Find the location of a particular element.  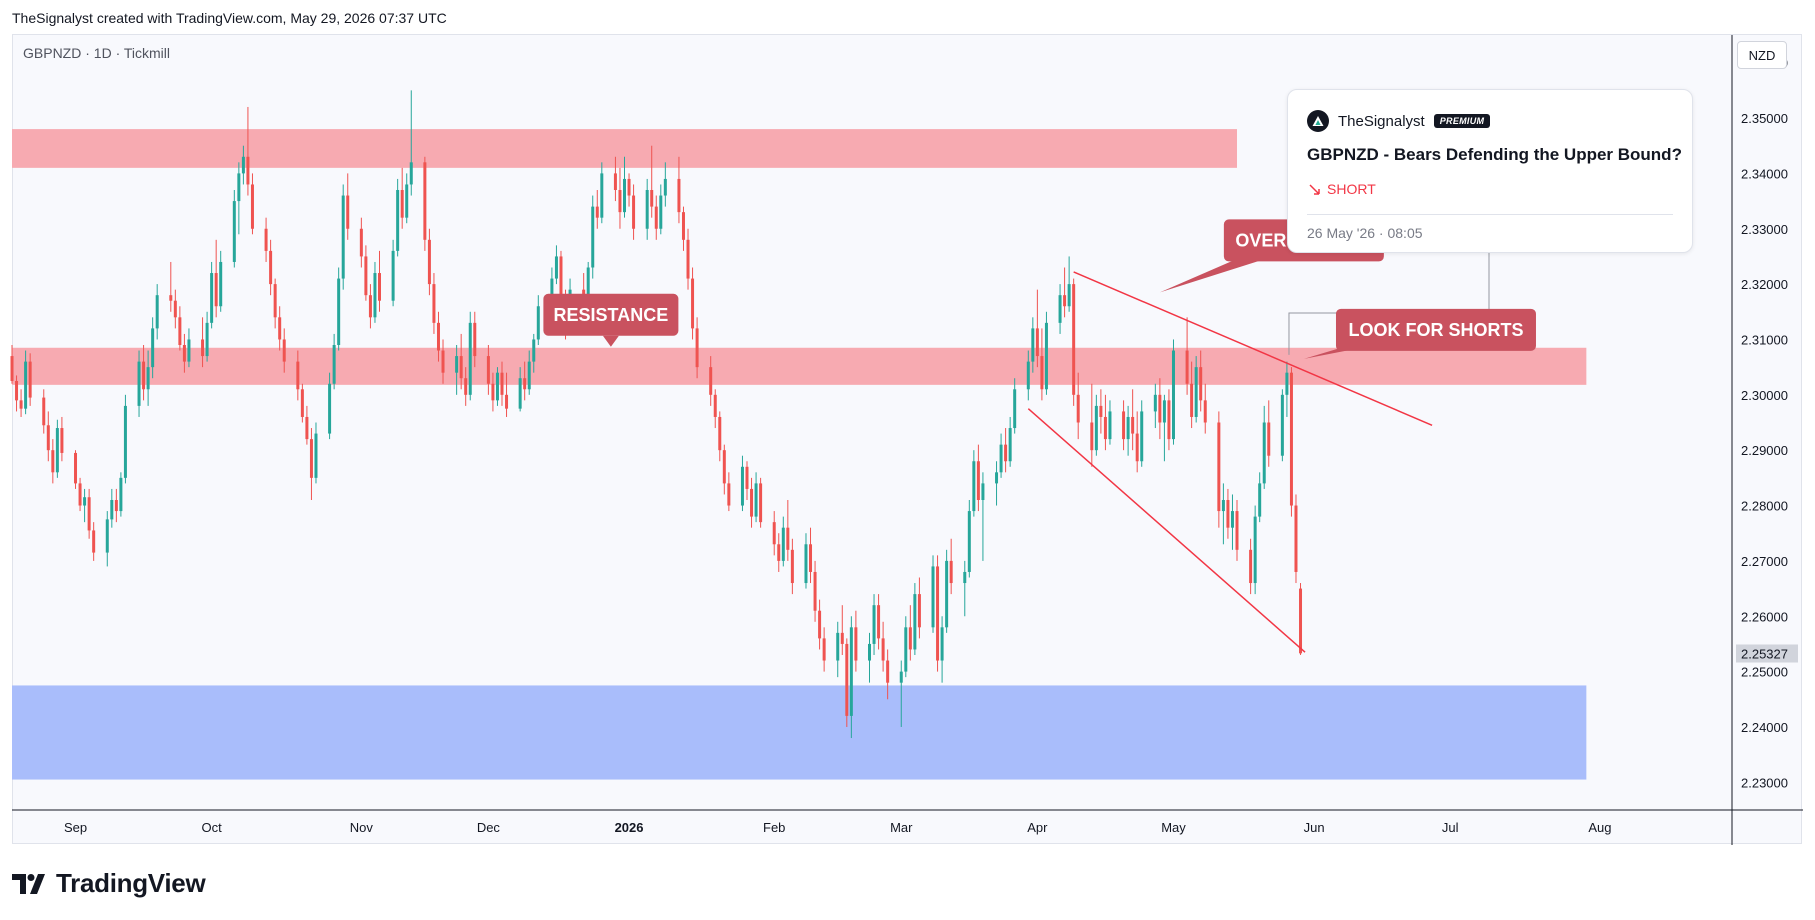

x-tick-label: Jul is located at coordinates (1450, 827).